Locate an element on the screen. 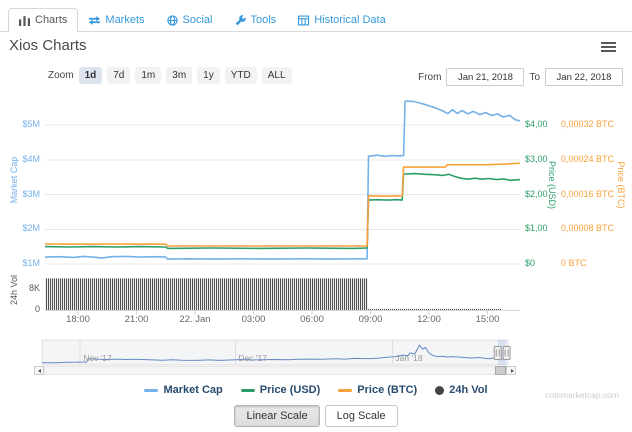 The height and width of the screenshot is (432, 632). tab-social: Social is located at coordinates (190, 20).